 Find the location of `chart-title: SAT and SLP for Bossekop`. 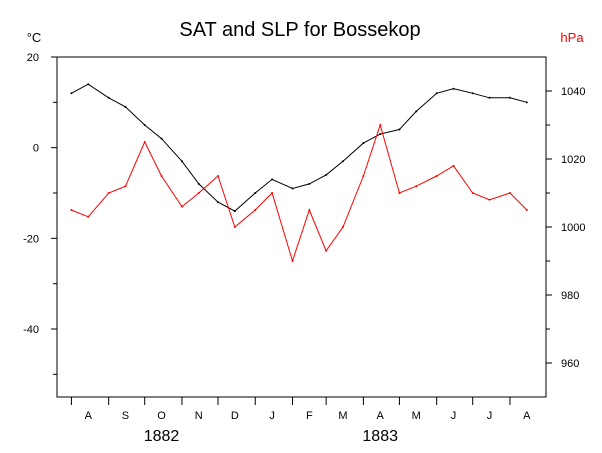

chart-title: SAT and SLP for Bossekop is located at coordinates (299, 30).